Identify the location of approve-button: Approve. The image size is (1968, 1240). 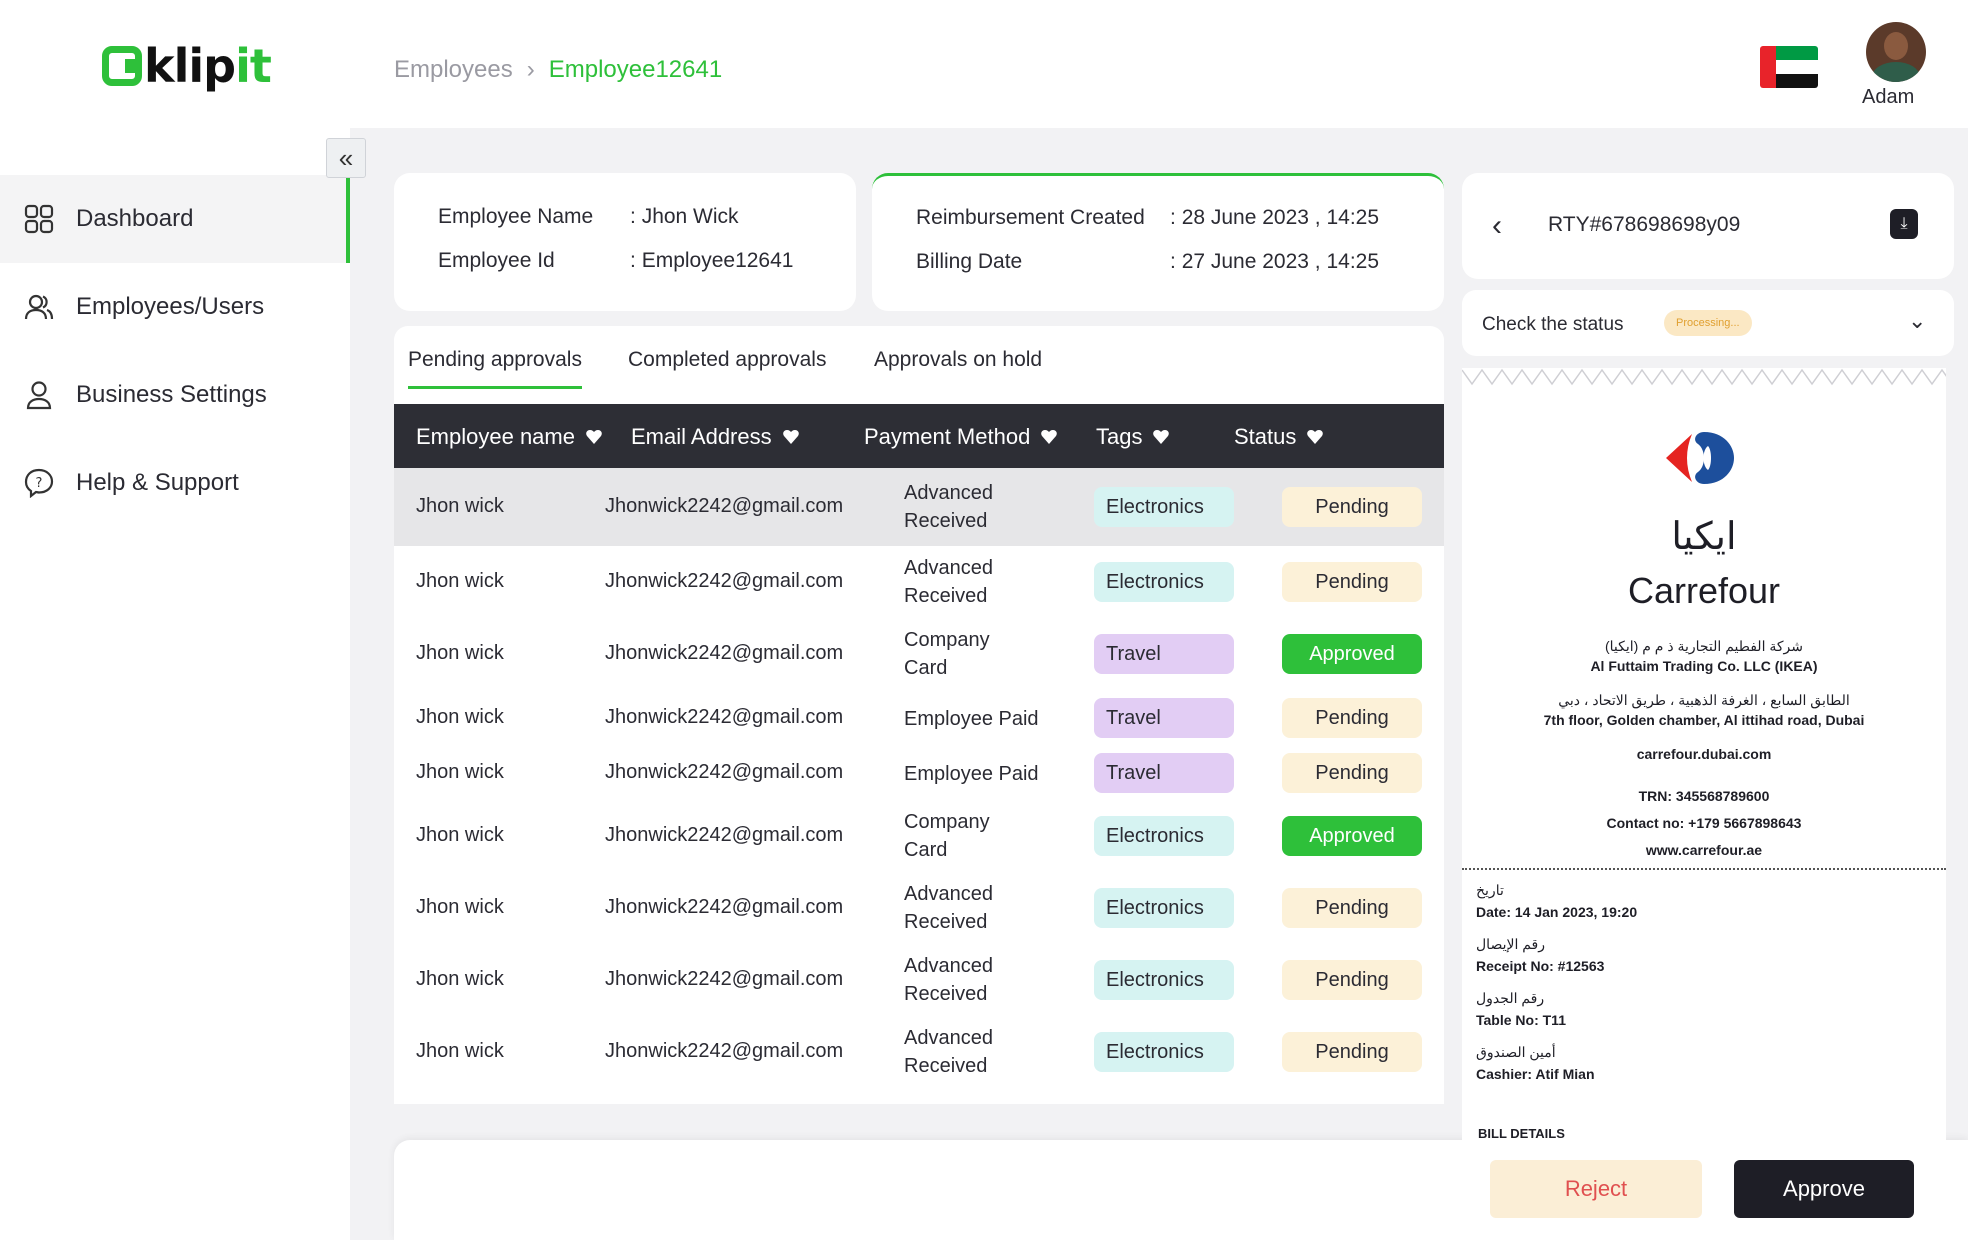
(1824, 1189).